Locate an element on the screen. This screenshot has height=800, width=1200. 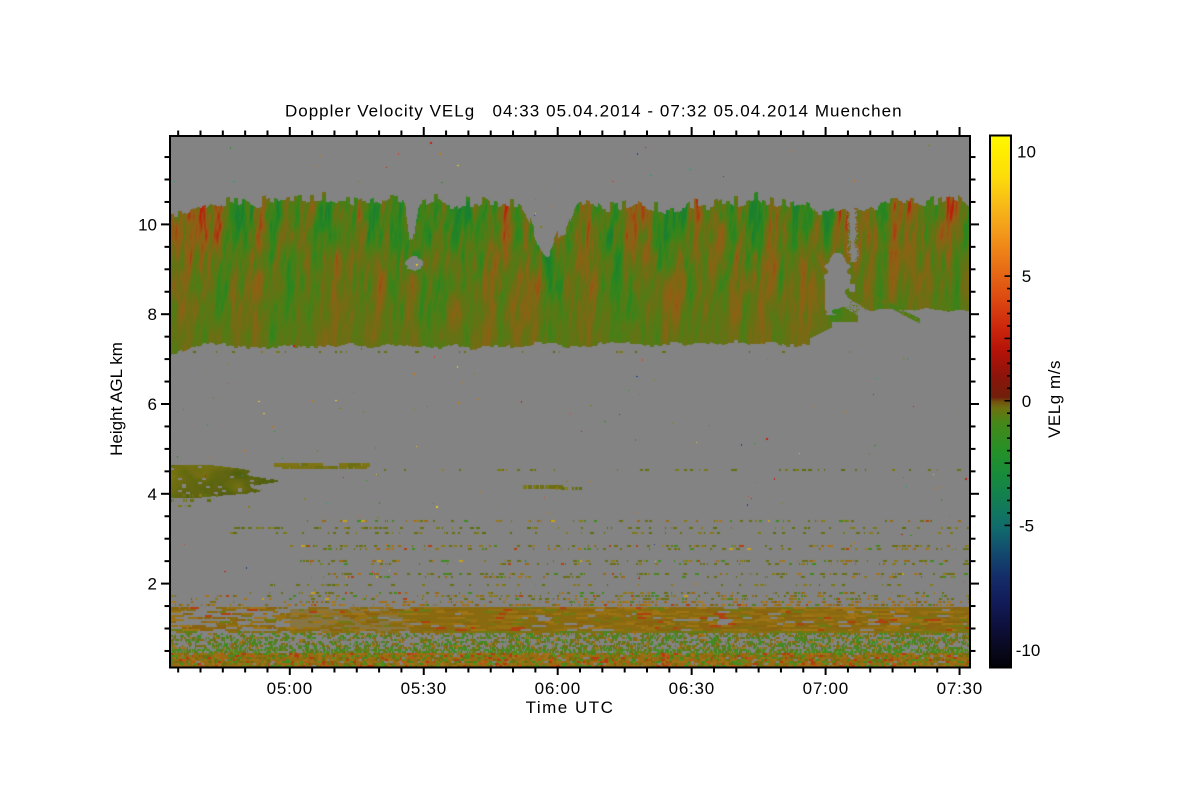
svg-text: 2 is located at coordinates (152, 584).